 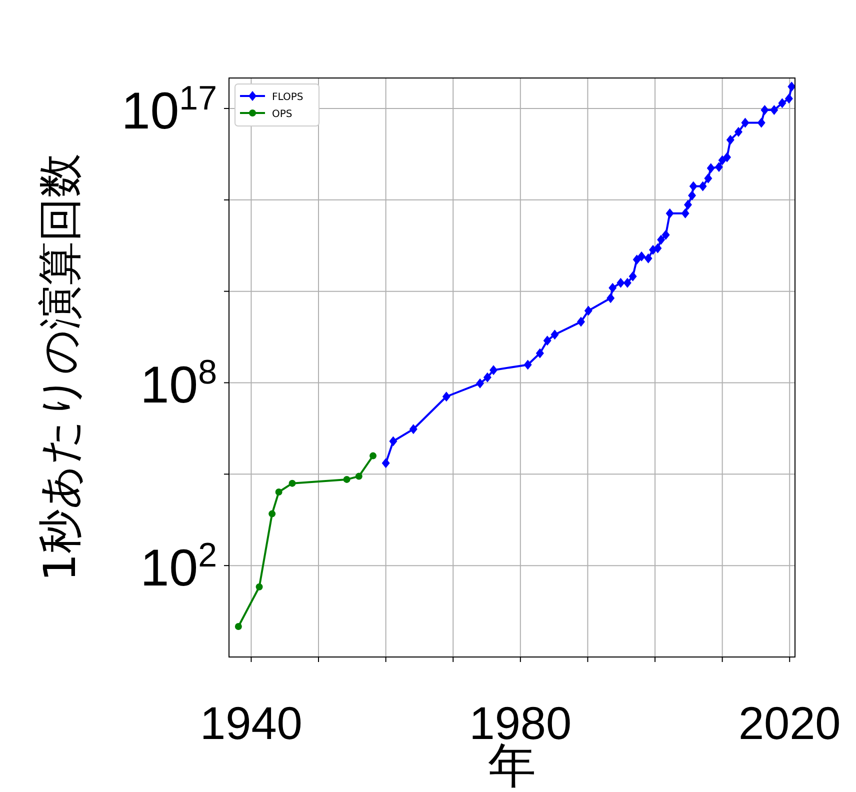 I want to click on y-tick-label: 10$^{8}$, so click(x=178, y=384).